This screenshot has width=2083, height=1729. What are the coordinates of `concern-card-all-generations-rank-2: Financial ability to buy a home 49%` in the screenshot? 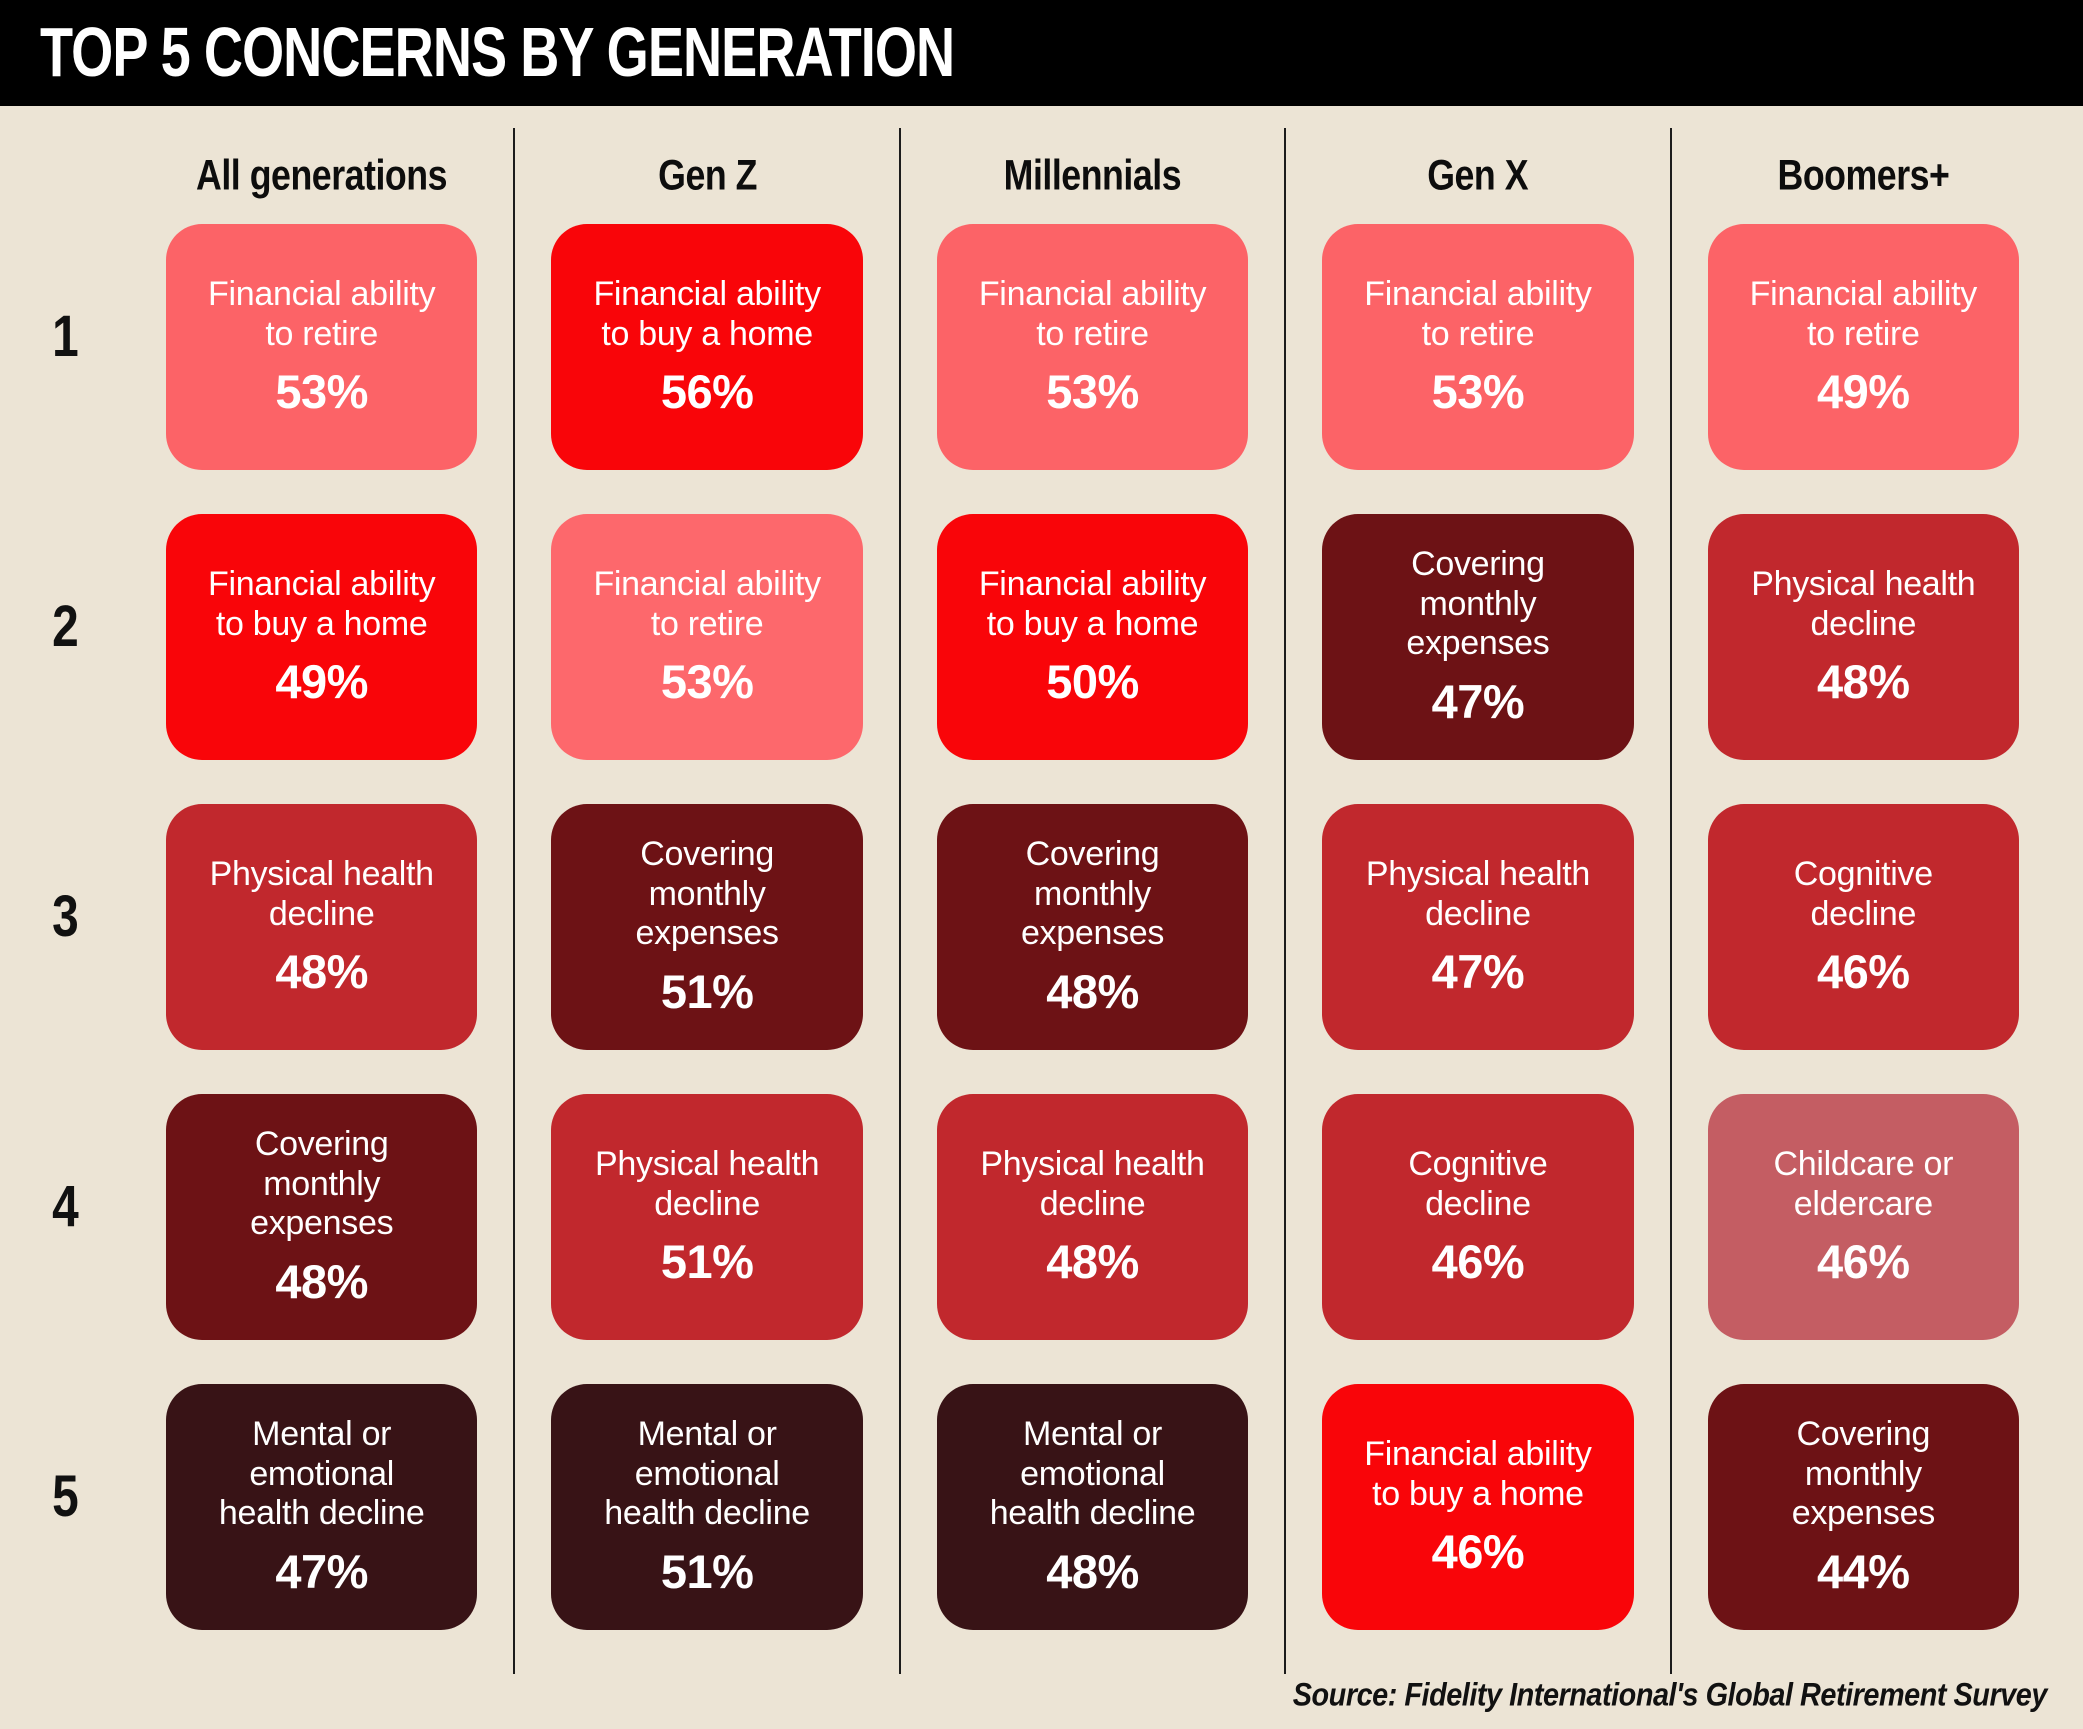 It's located at (322, 637).